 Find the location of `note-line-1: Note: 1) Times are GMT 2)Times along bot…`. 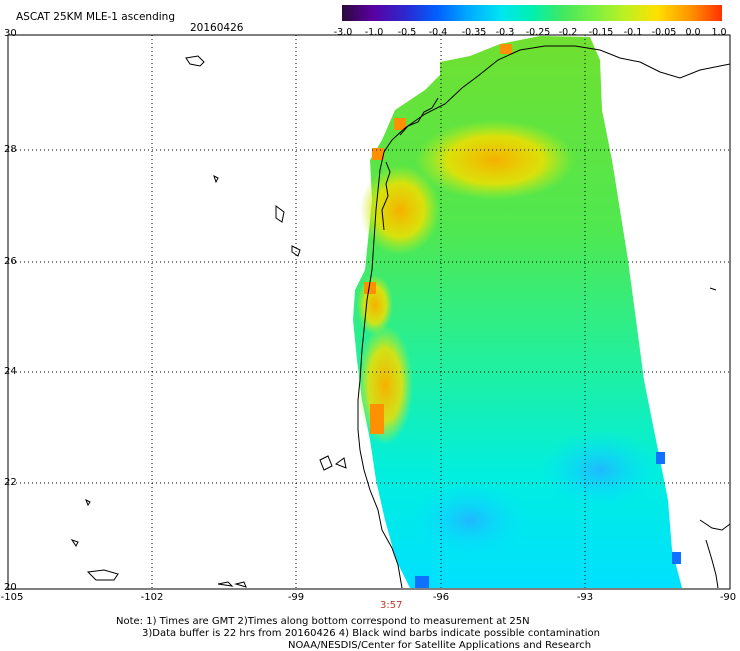

note-line-1: Note: 1) Times are GMT 2)Times along bot… is located at coordinates (323, 621).